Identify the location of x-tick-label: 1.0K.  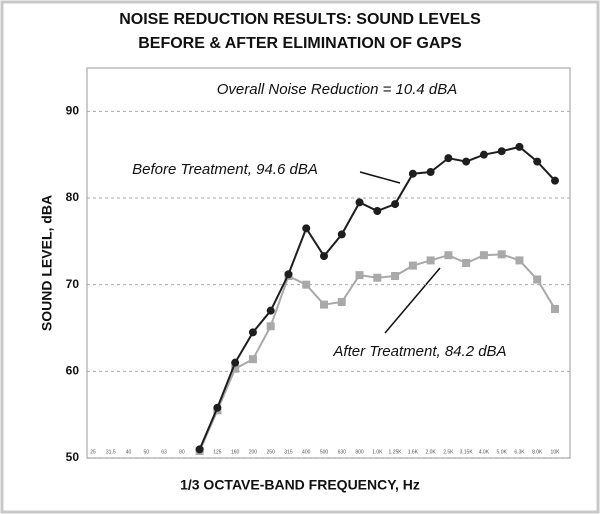
(377, 452).